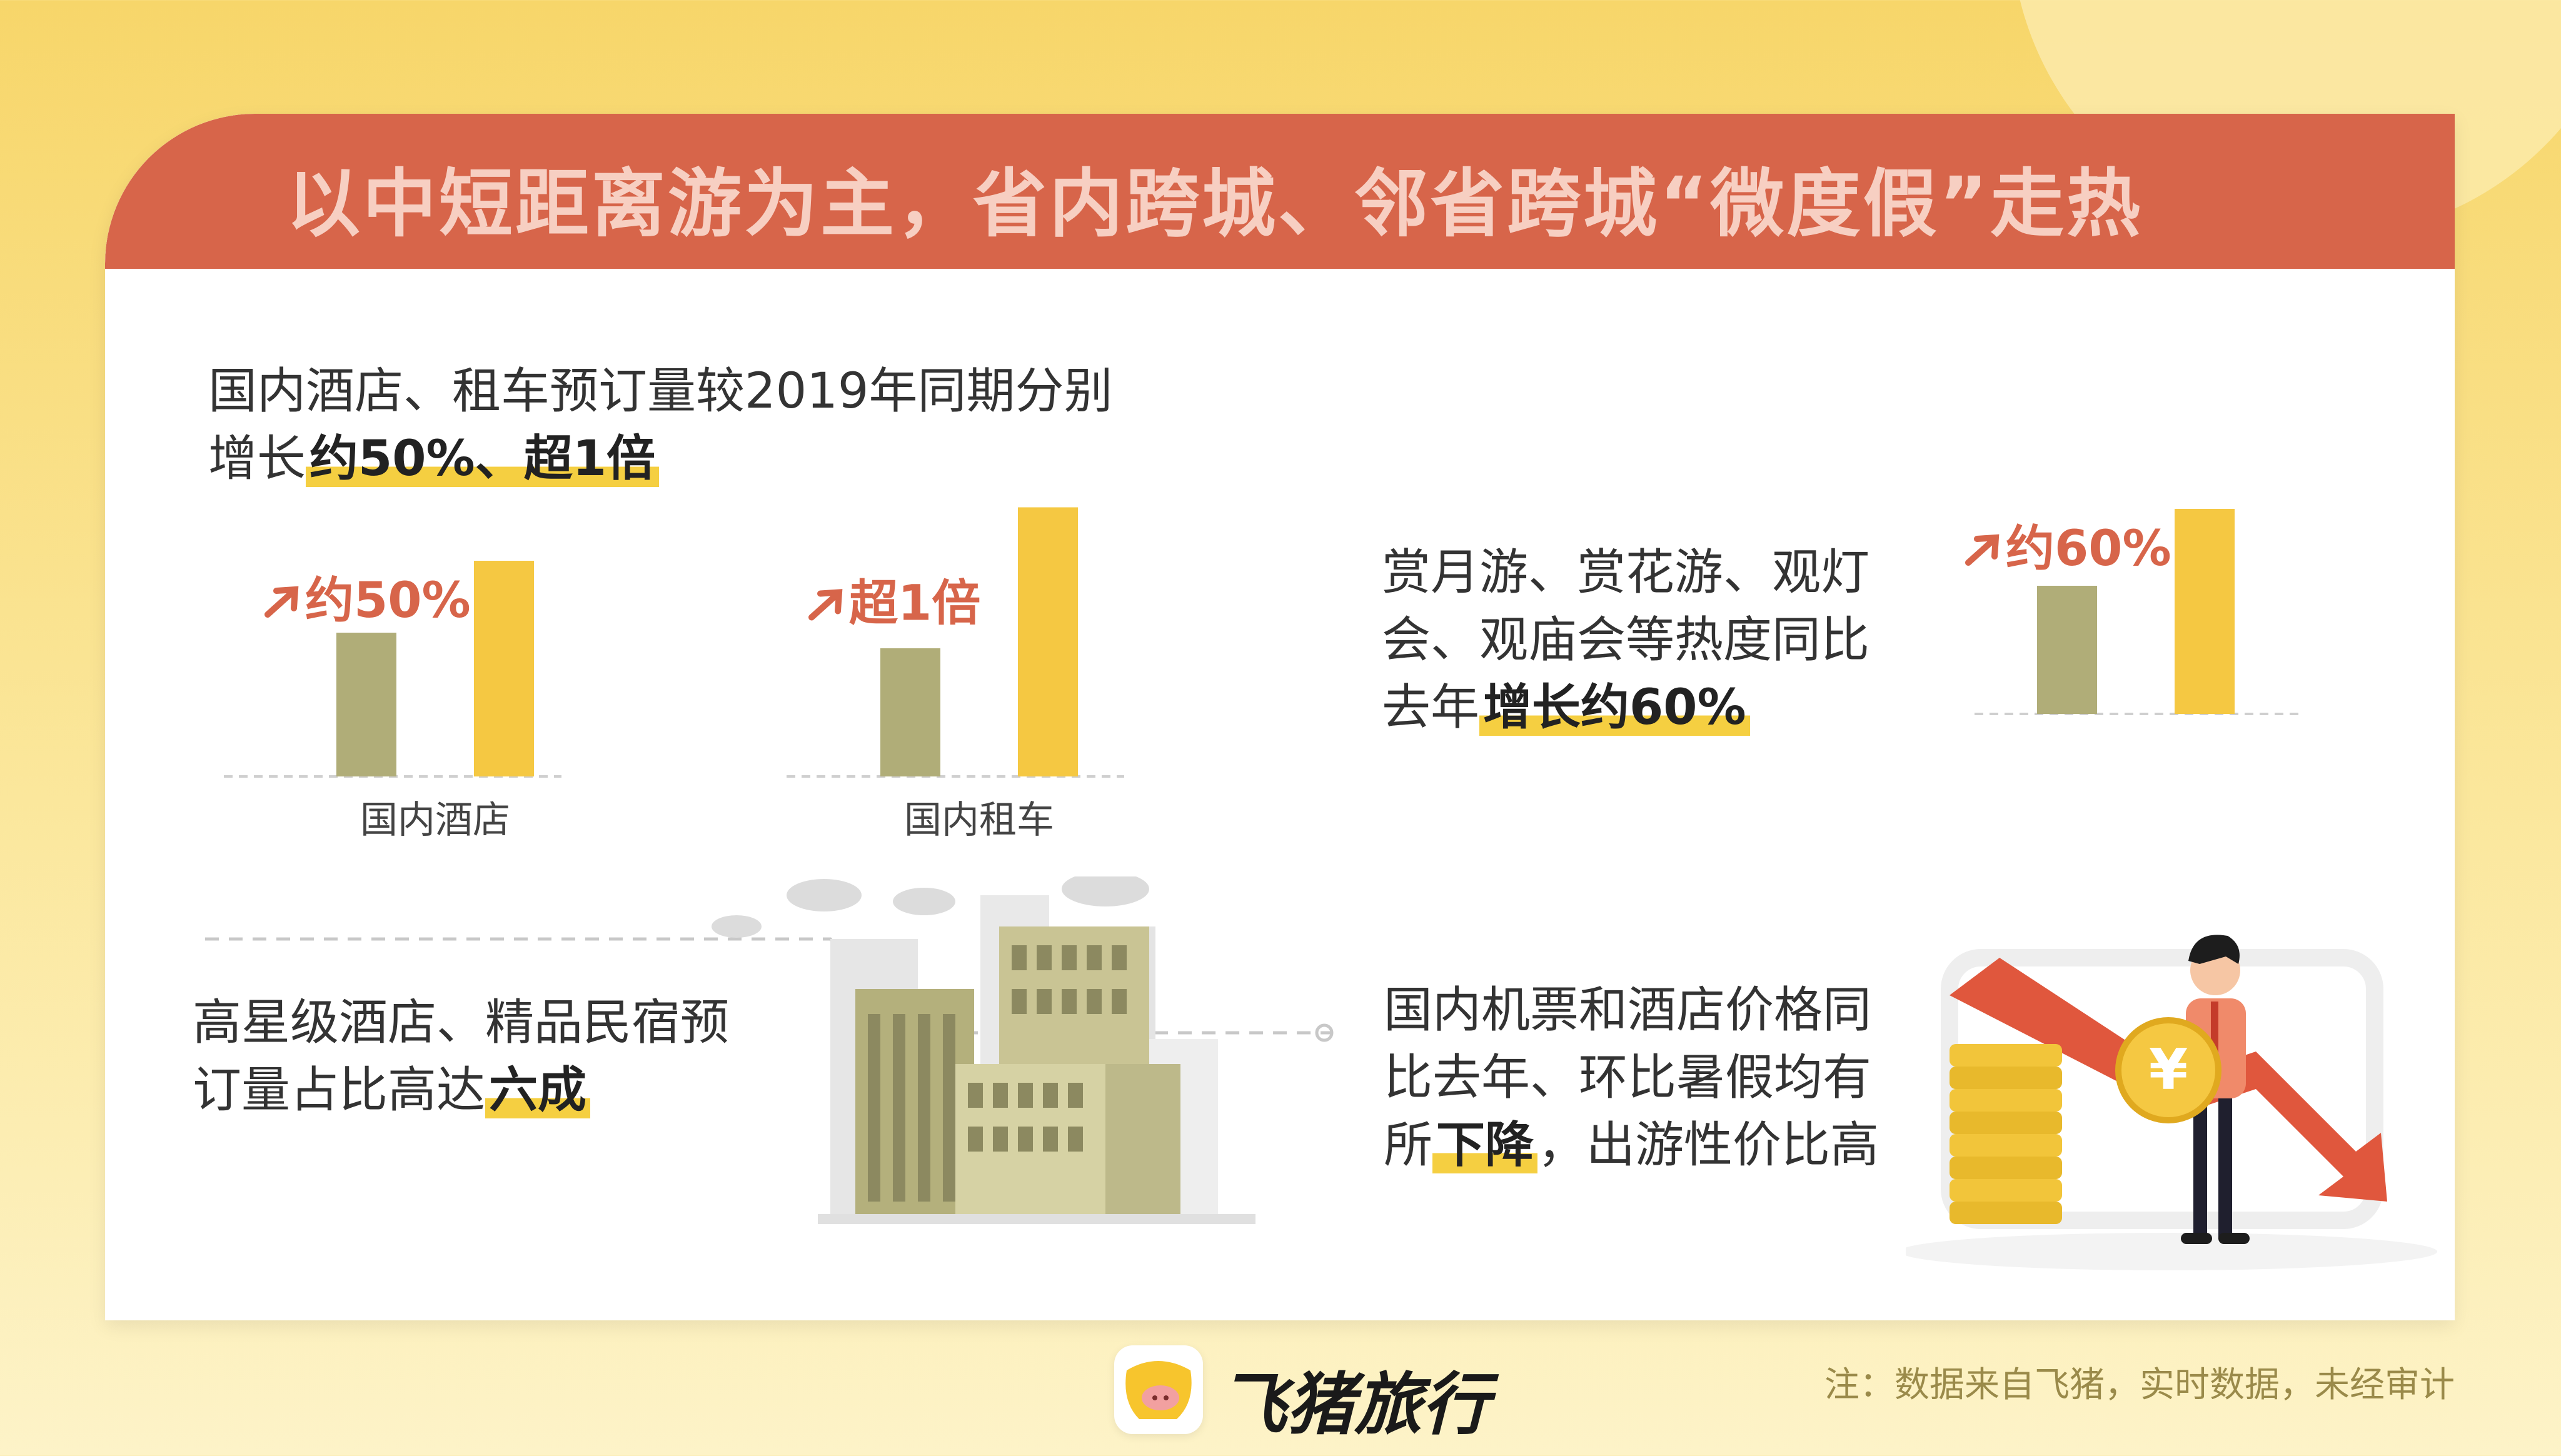  I want to click on category-label: 国内租车, so click(979, 820).